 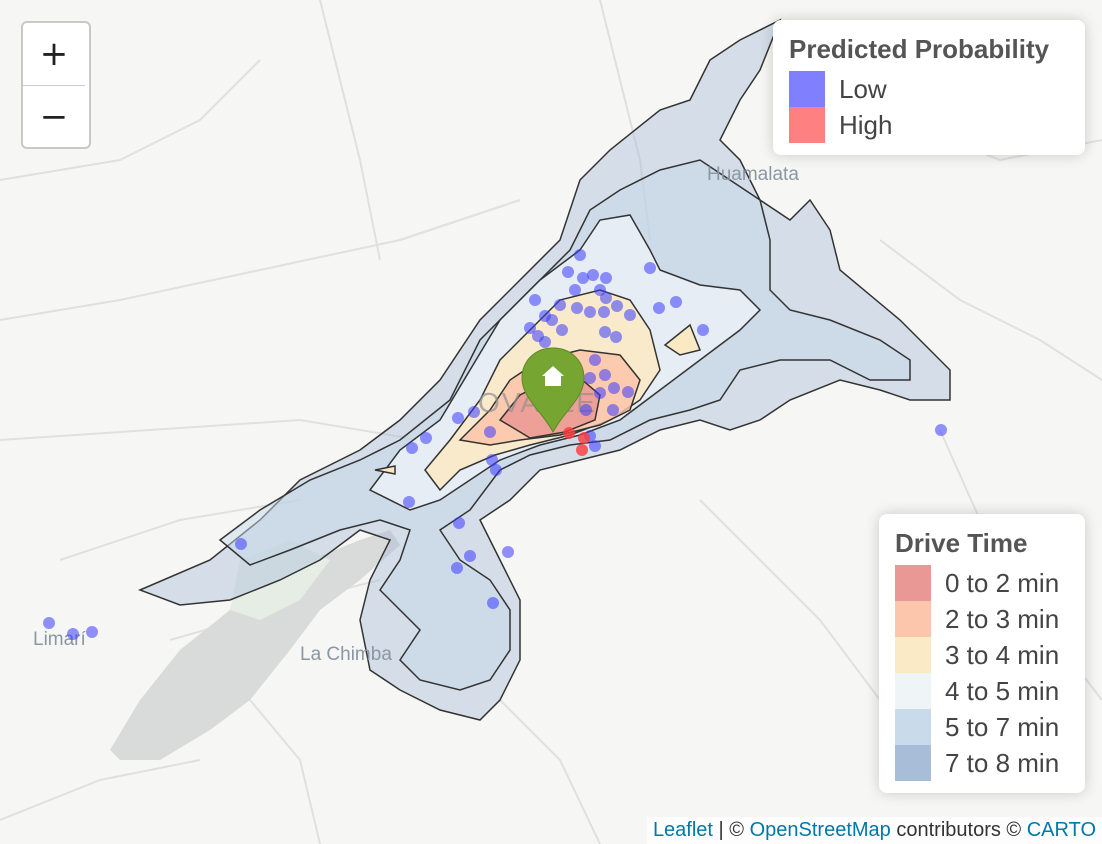 What do you see at coordinates (866, 124) in the screenshot?
I see `legend-label: High` at bounding box center [866, 124].